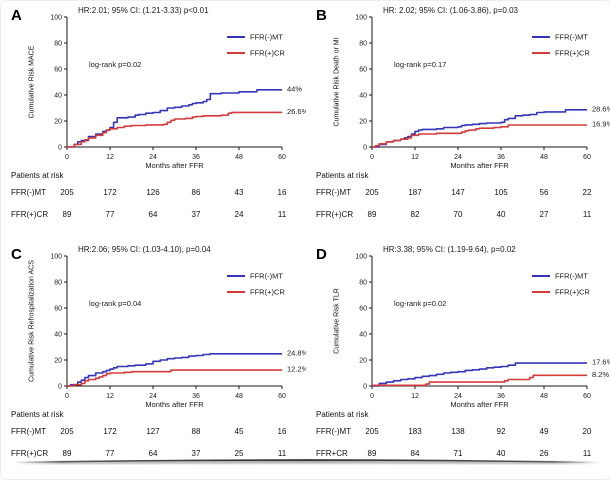 This screenshot has width=610, height=480. I want to click on risk-count-value: 64, so click(153, 214).